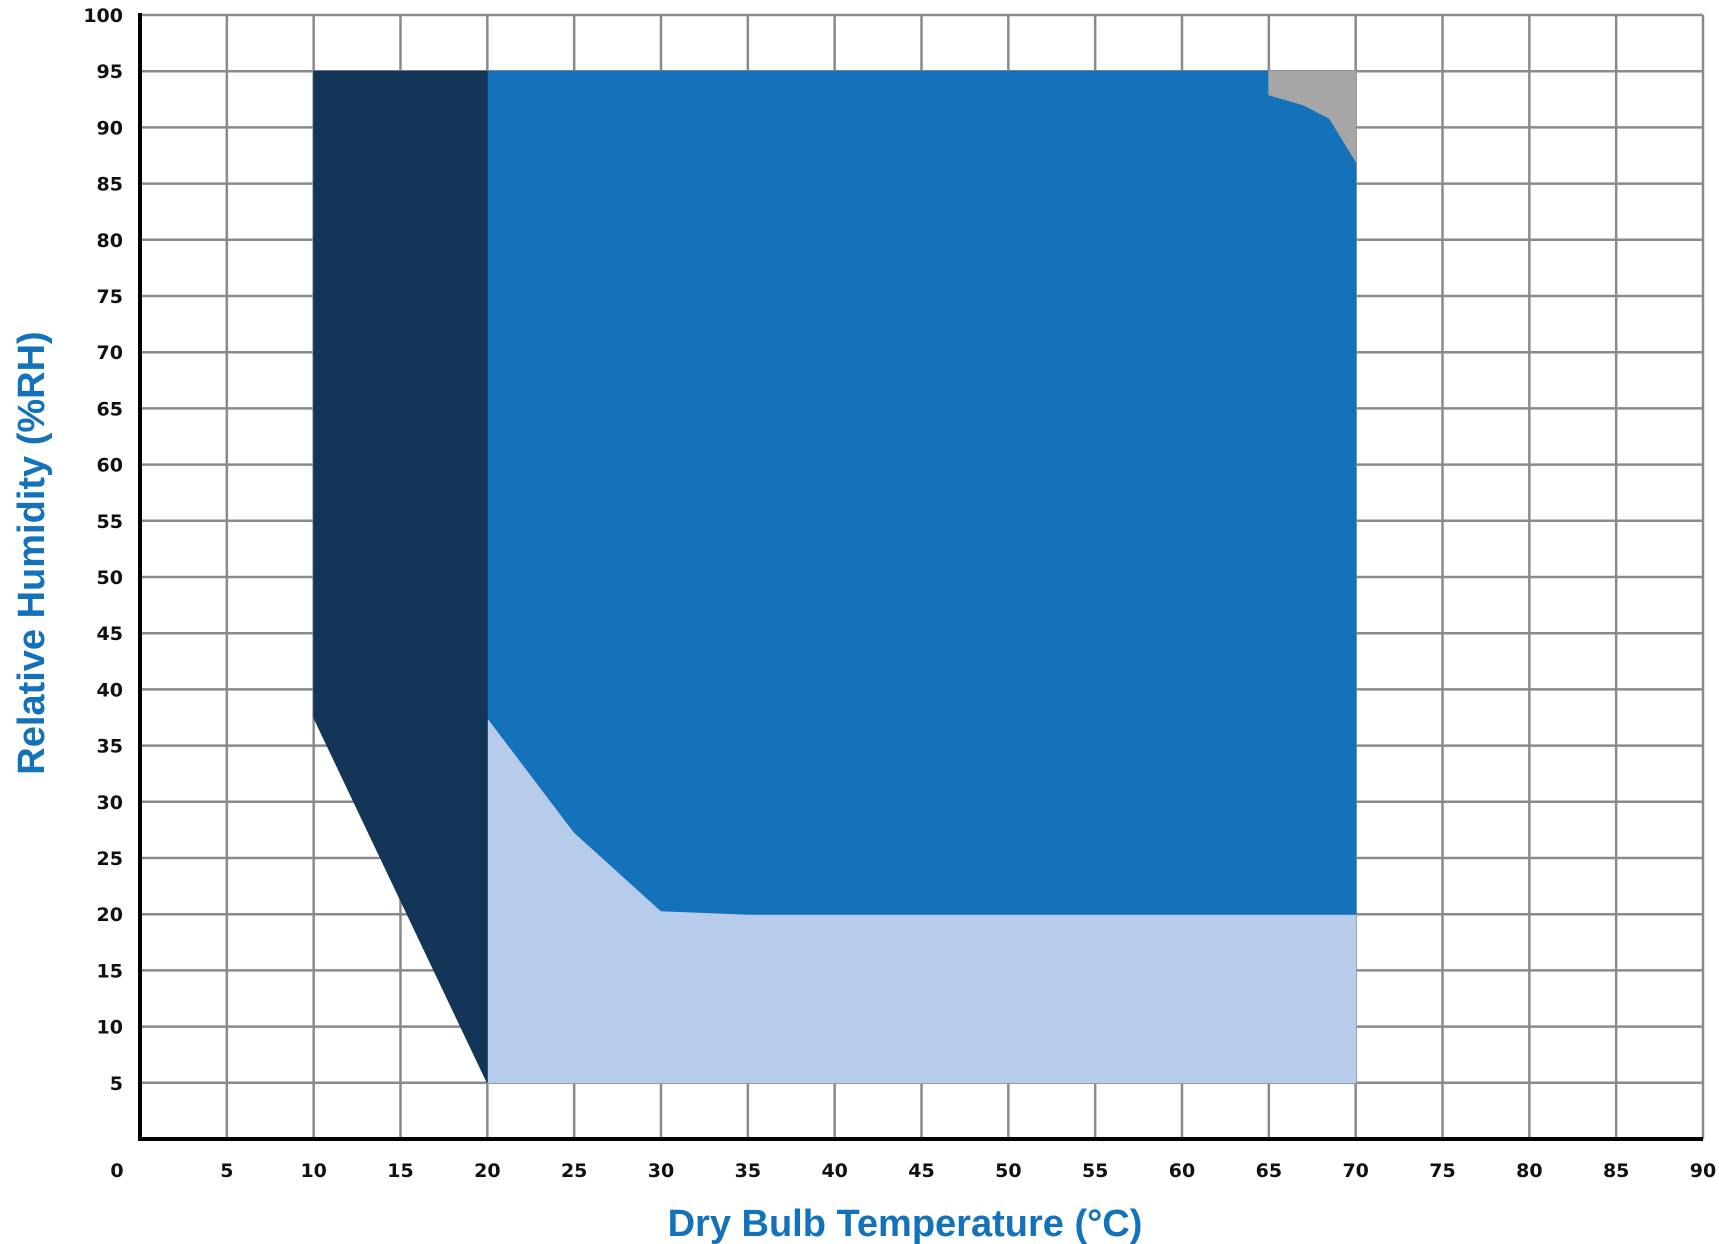 The width and height of the screenshot is (1719, 1244). Describe the element at coordinates (661, 1171) in the screenshot. I see `x-tick-label-6: 30` at that location.